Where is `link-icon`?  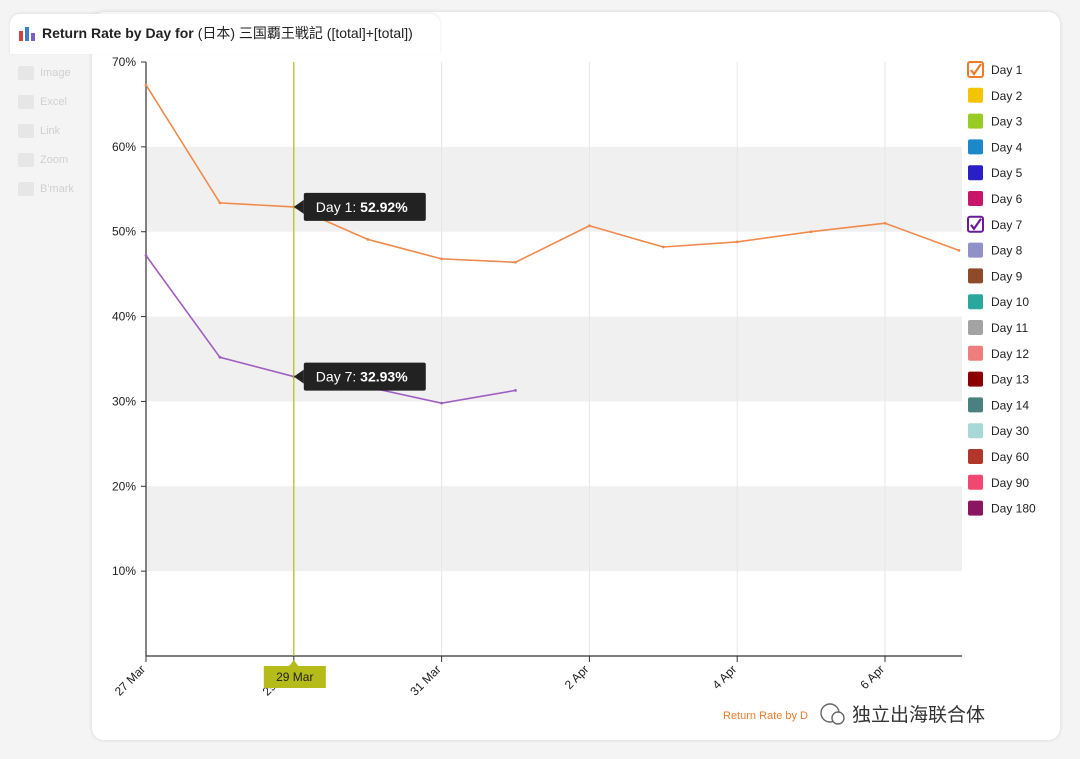 link-icon is located at coordinates (26, 130).